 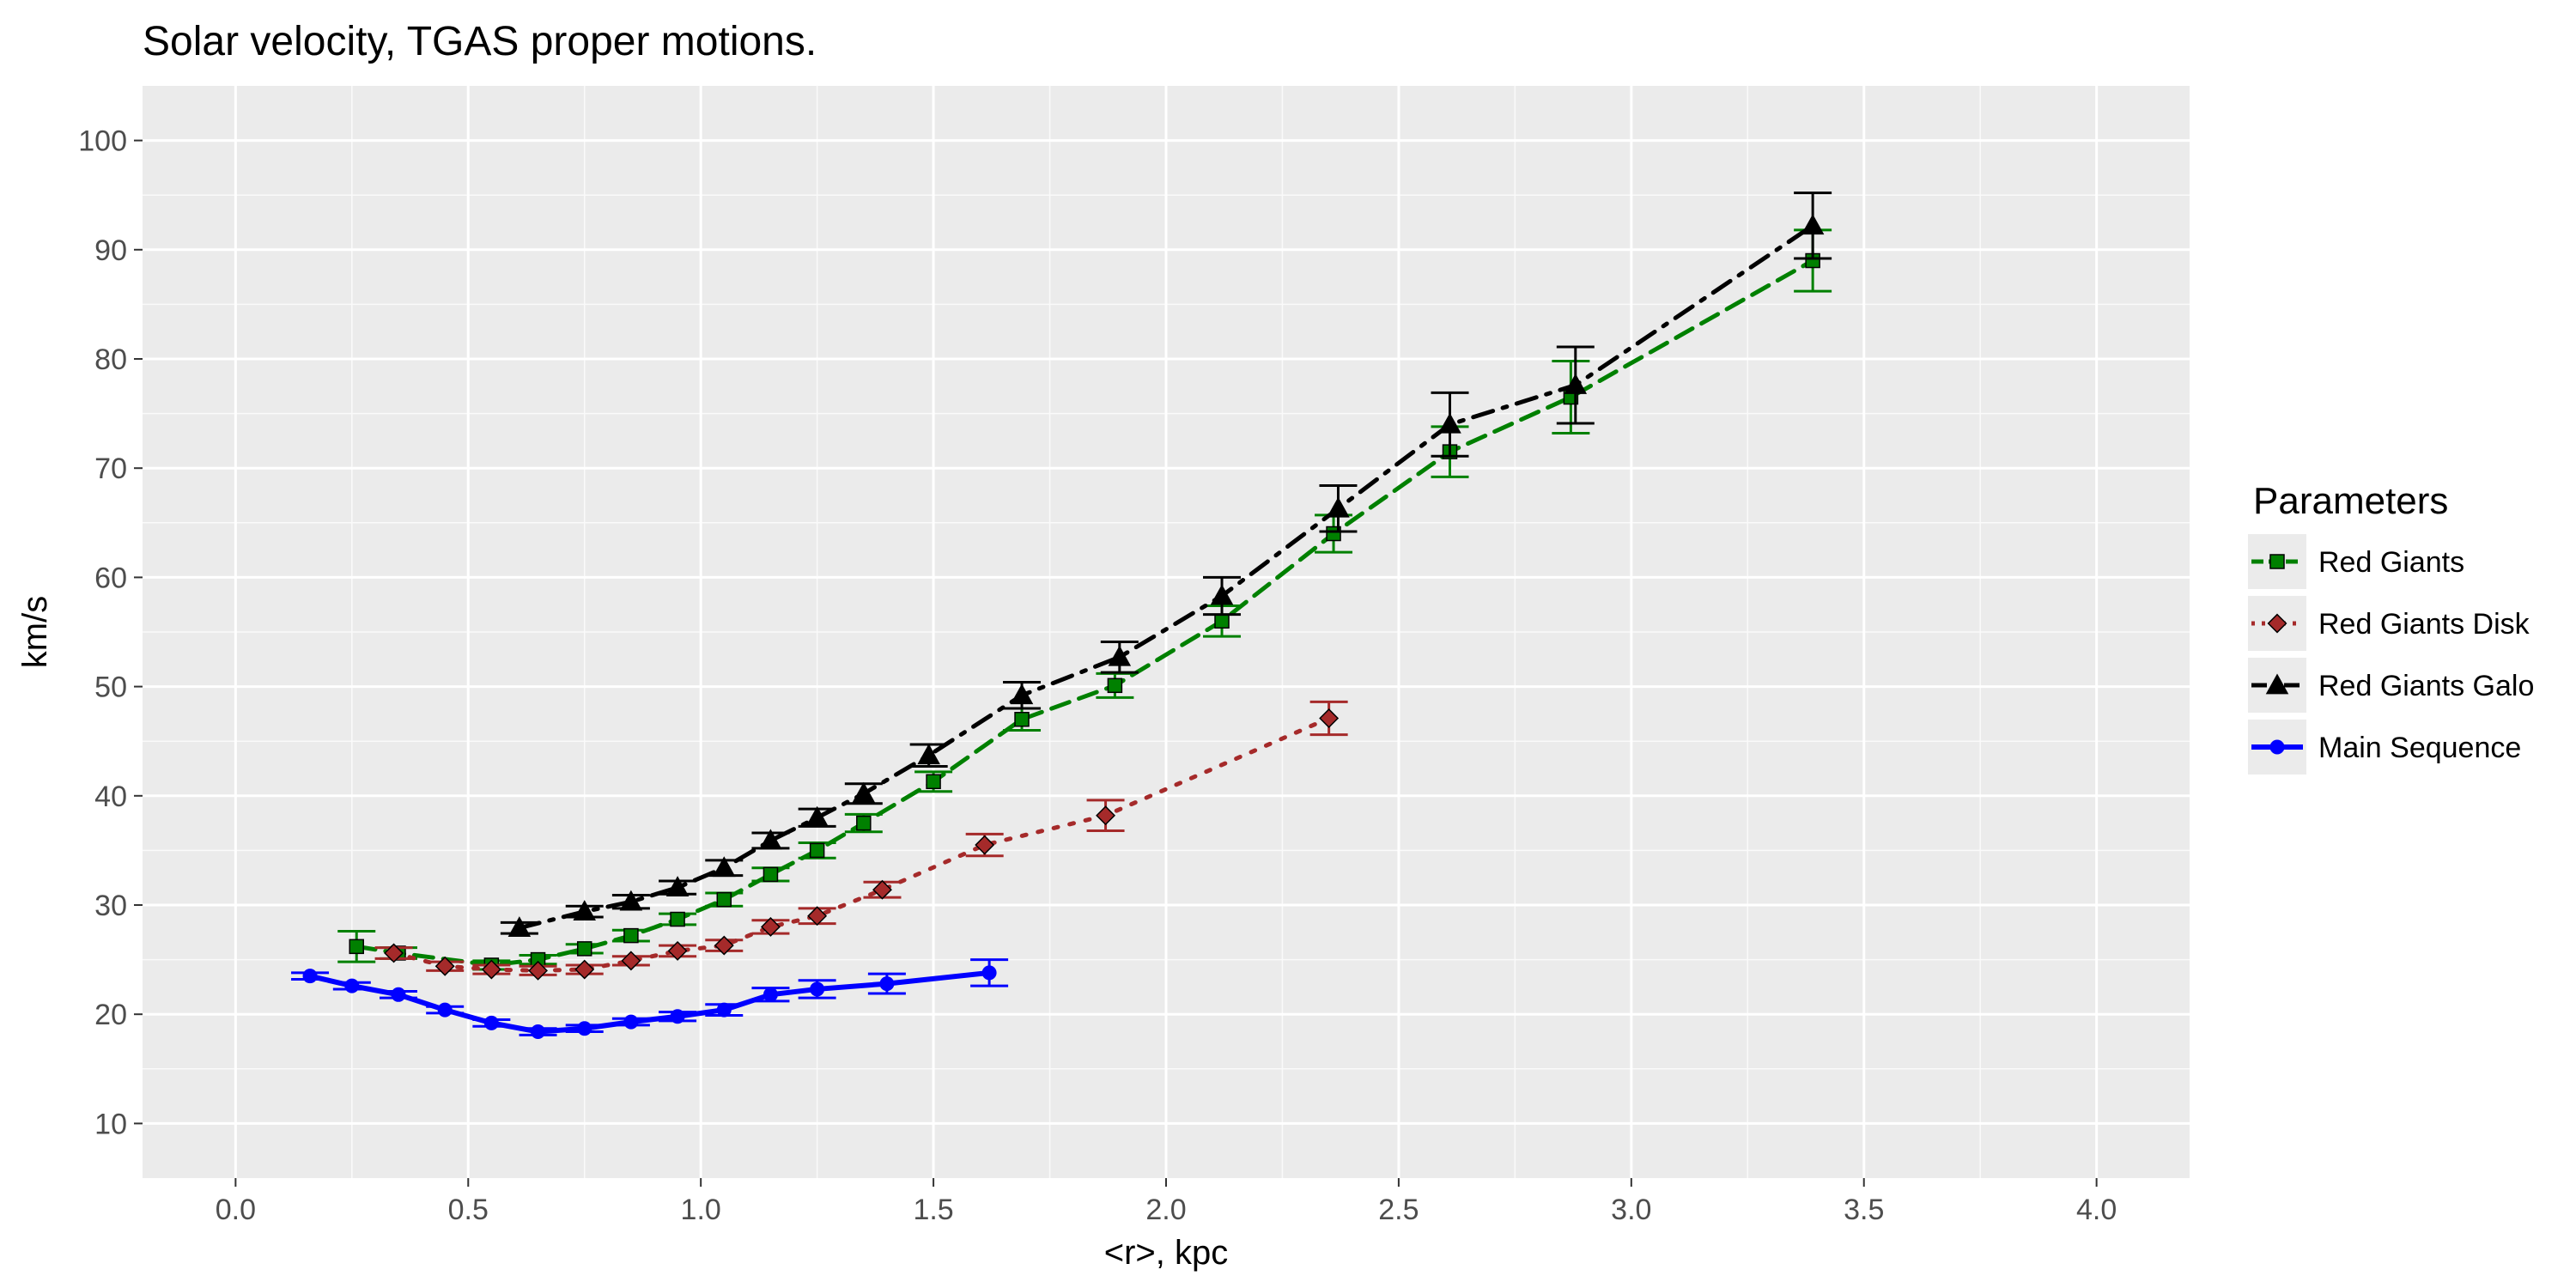 I want to click on x-tick-label: 0.0, so click(x=236, y=1210).